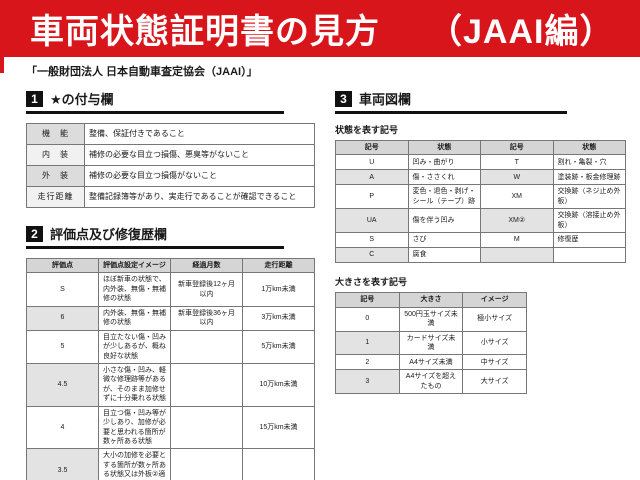 This screenshot has height=480, width=640. What do you see at coordinates (155, 101) in the screenshot?
I see `section1-header: 1 ★の付与欄` at bounding box center [155, 101].